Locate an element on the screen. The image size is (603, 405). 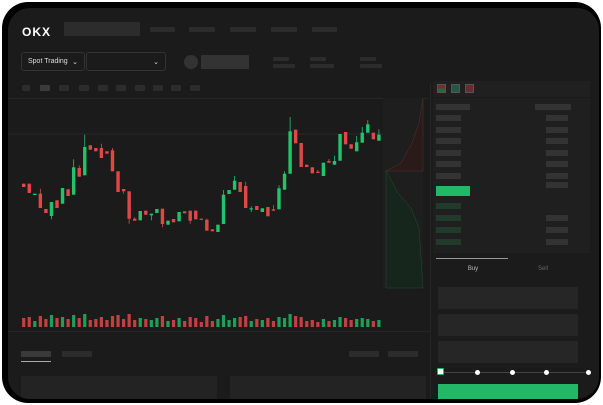
divider is located at coordinates (430, 241).